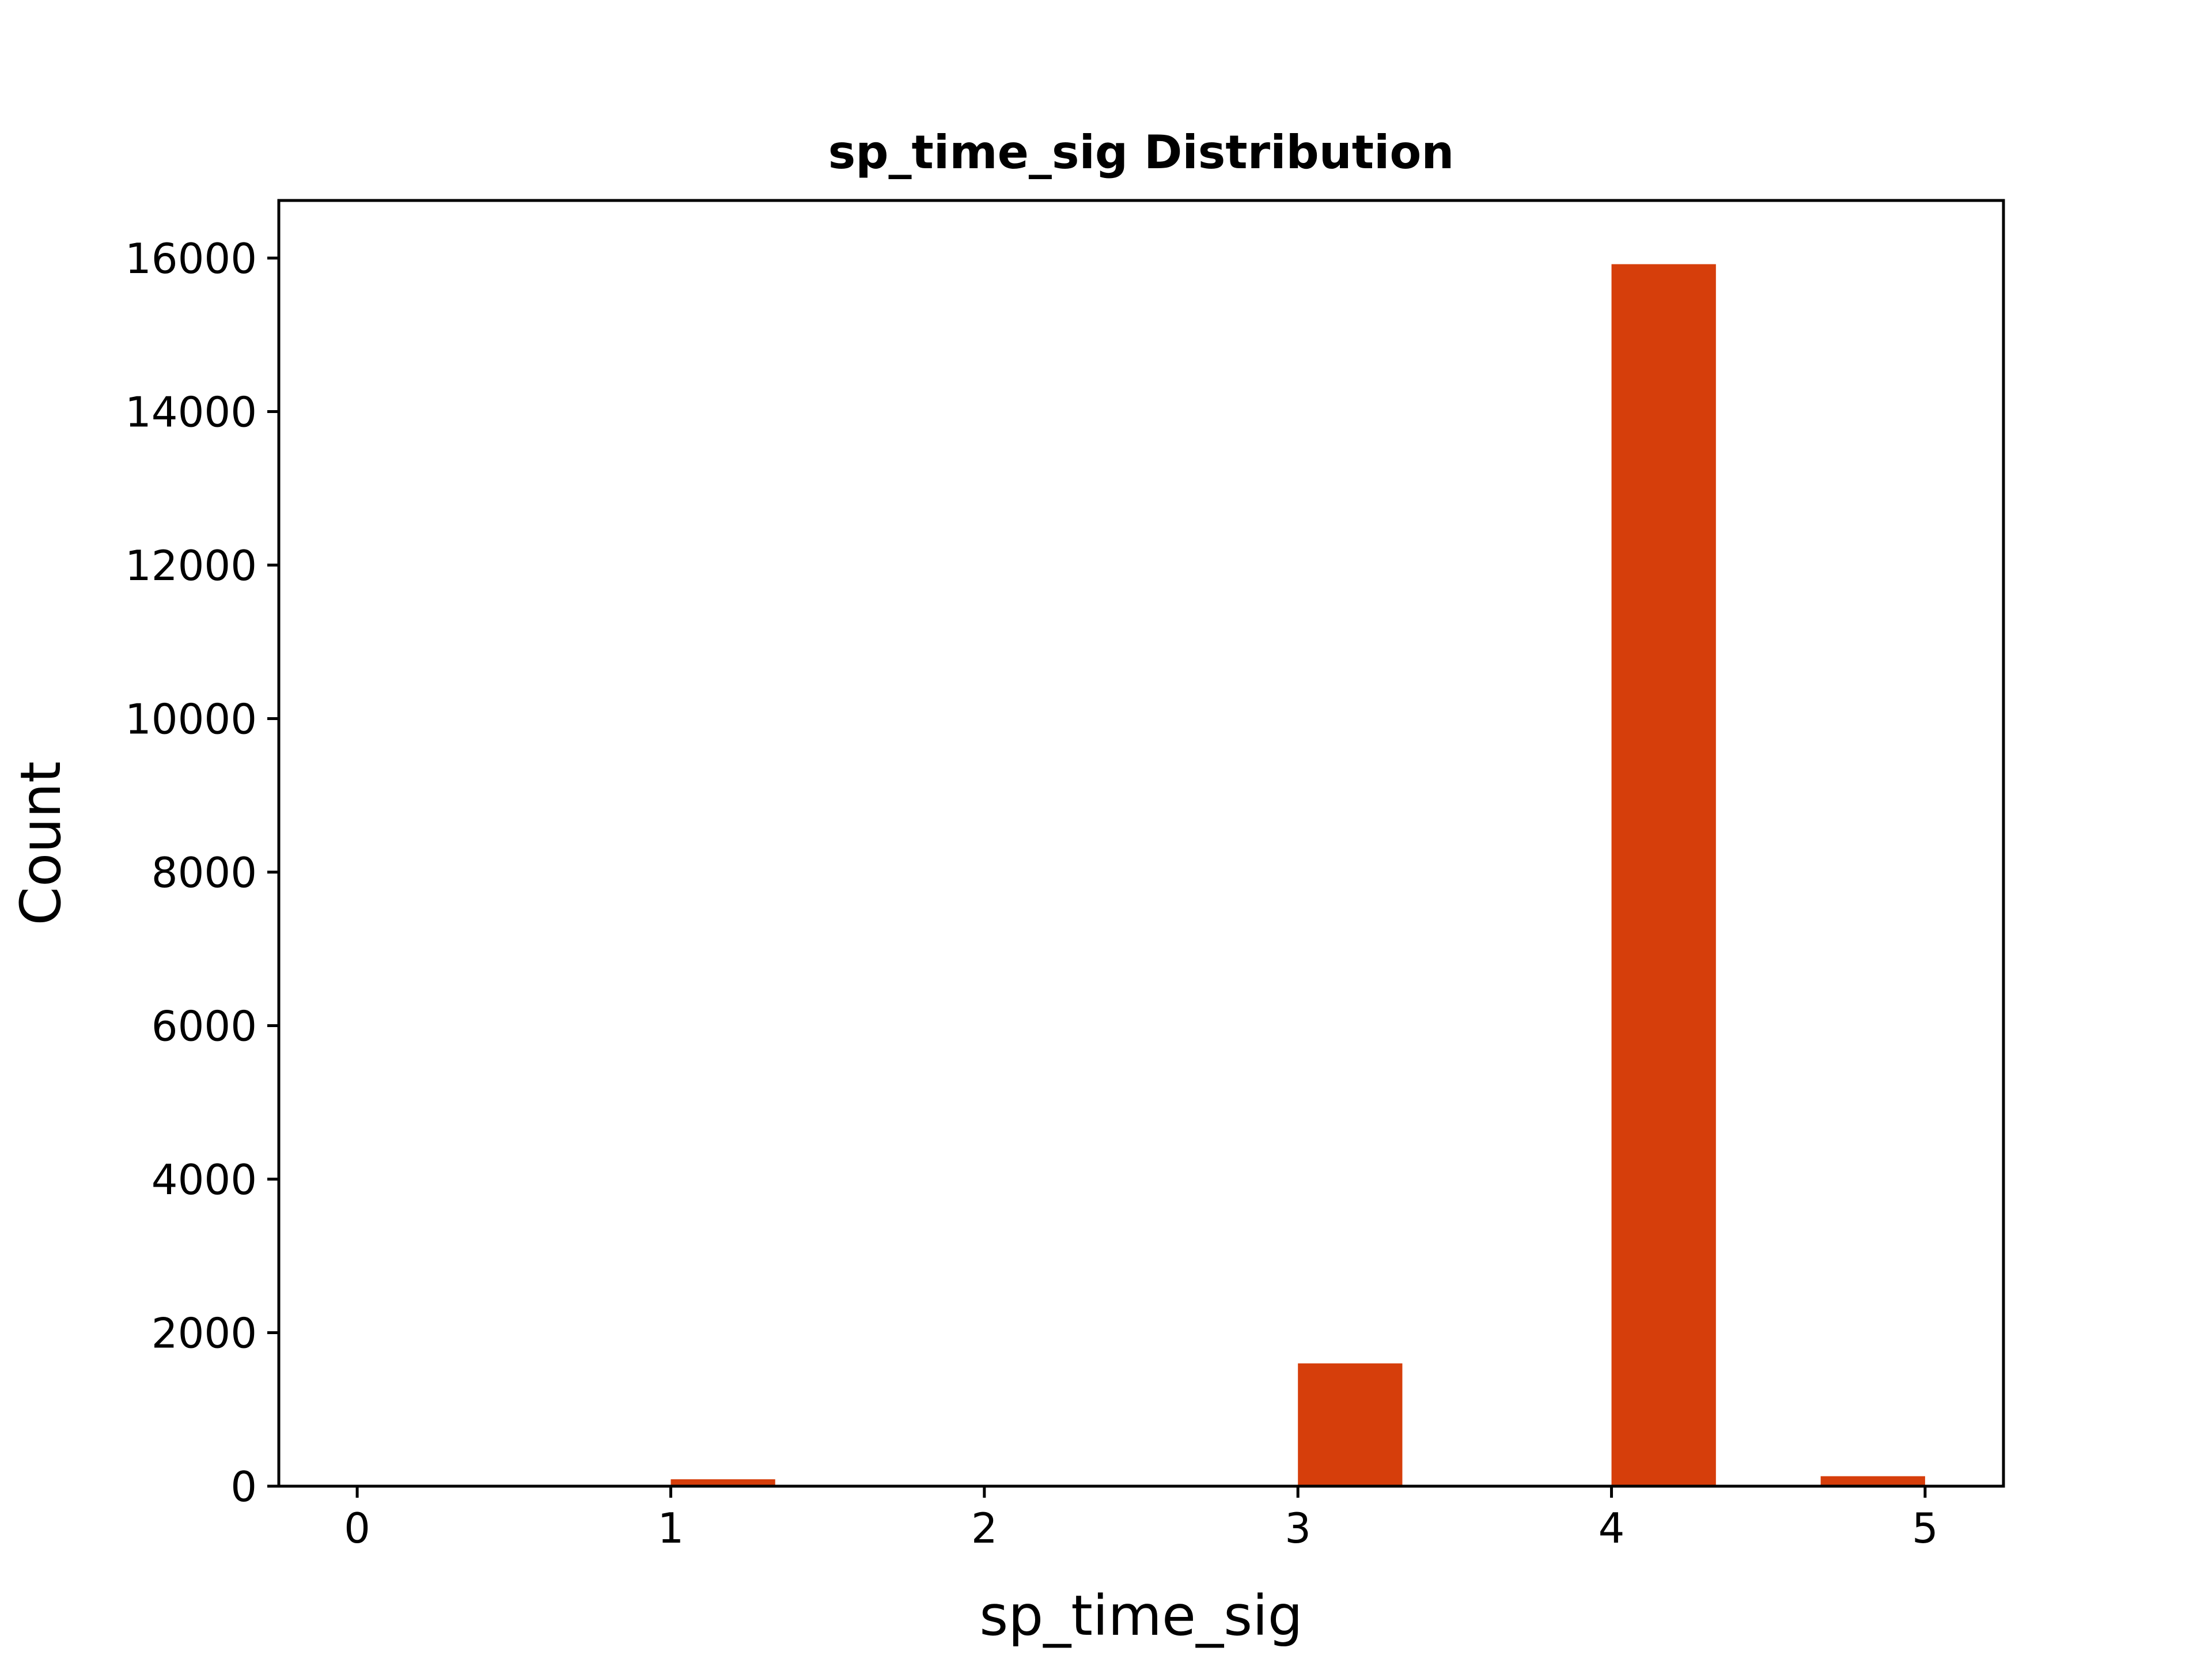 This screenshot has width=2212, height=1659. What do you see at coordinates (1141, 152) in the screenshot?
I see `chart-title: sp_time_sig Distribution` at bounding box center [1141, 152].